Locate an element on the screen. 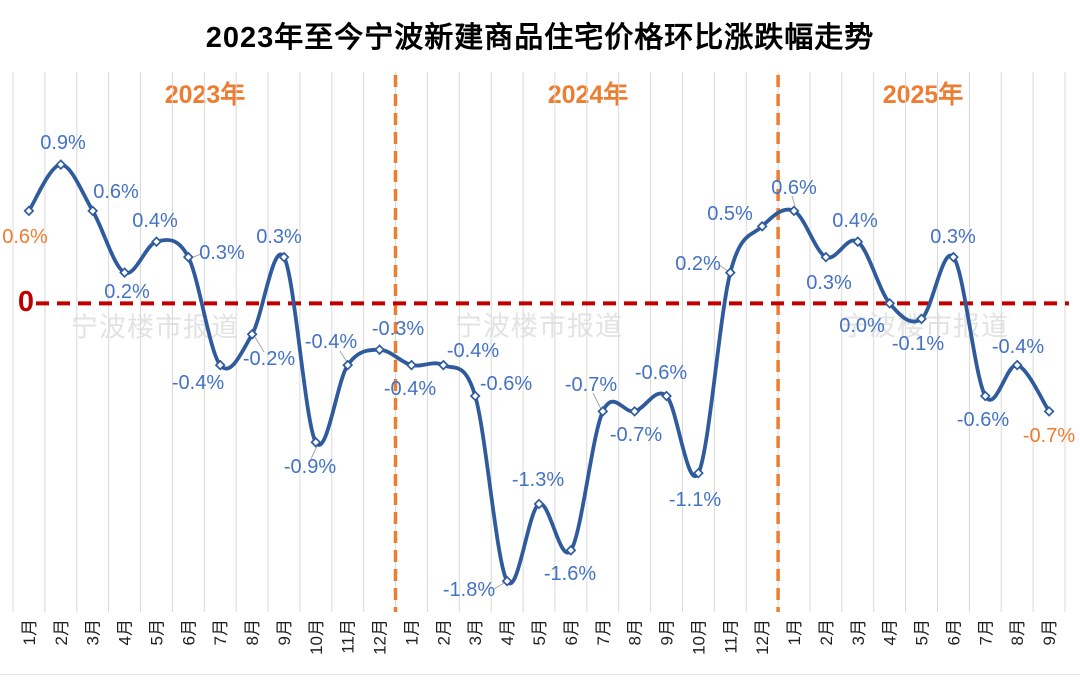 This screenshot has height=680, width=1080. bottom-divider is located at coordinates (540, 674).